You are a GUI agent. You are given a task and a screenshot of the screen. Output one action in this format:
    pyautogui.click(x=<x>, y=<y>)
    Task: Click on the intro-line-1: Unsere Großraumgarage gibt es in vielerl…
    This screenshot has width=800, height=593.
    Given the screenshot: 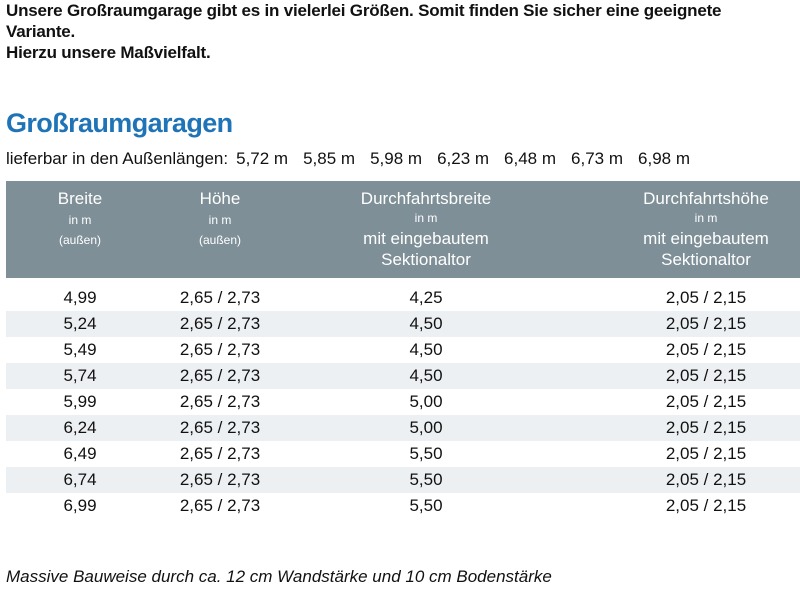 What is the action you would take?
    pyautogui.click(x=364, y=10)
    